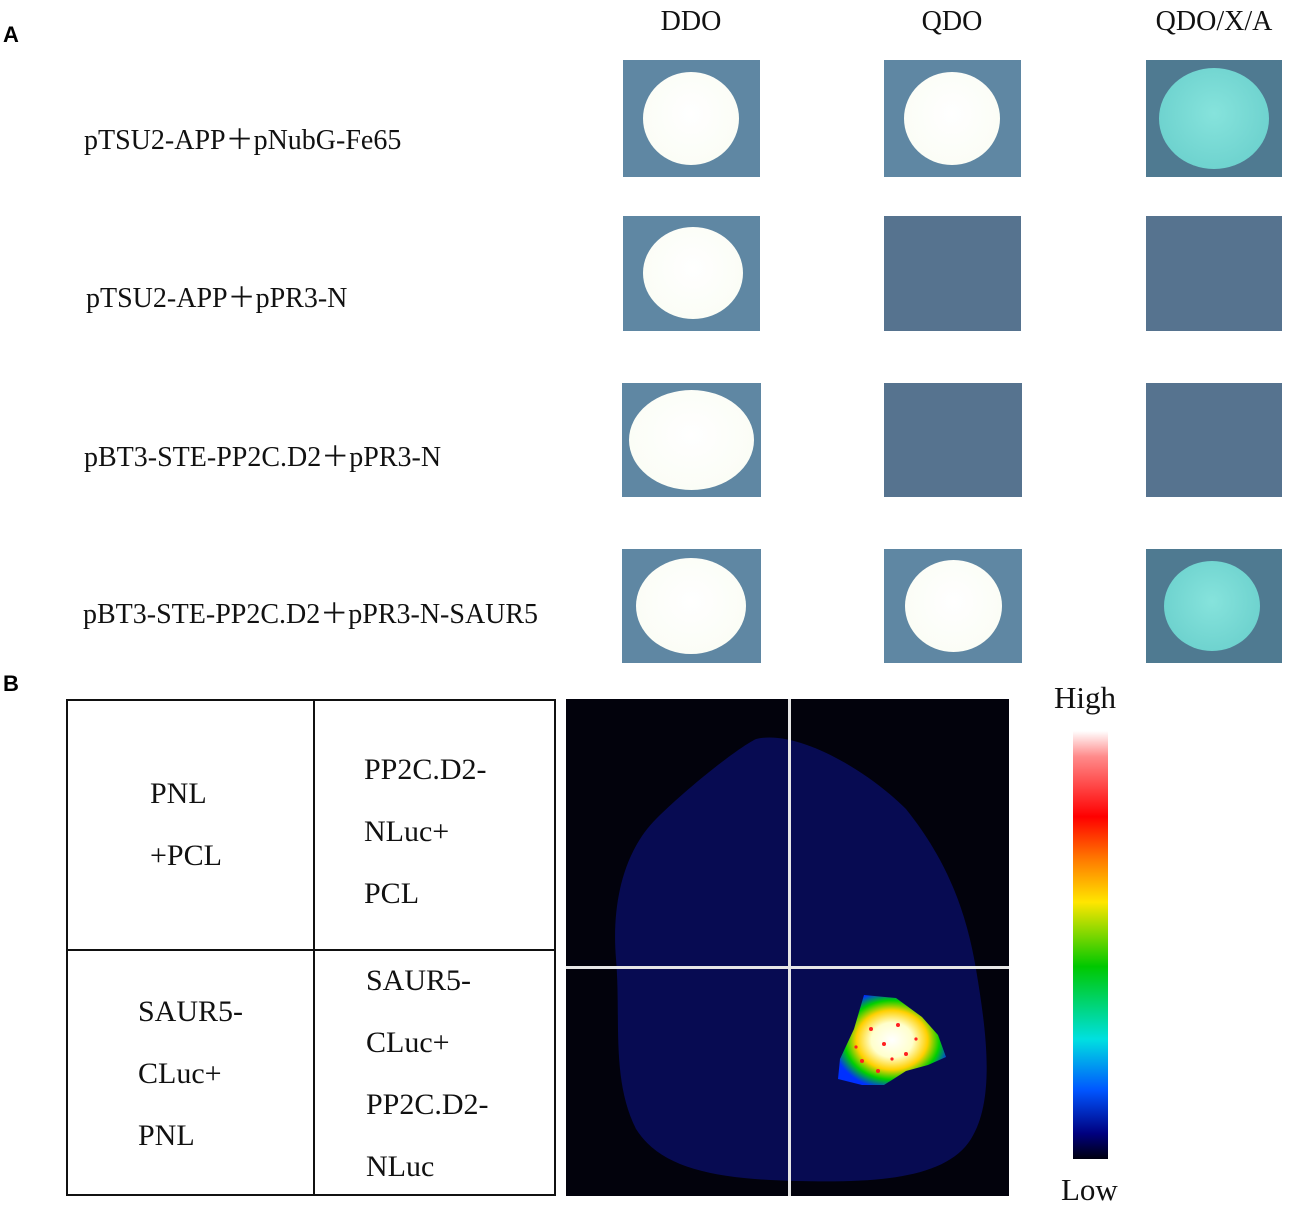  What do you see at coordinates (11, 683) in the screenshot?
I see `panel-b-letter: B` at bounding box center [11, 683].